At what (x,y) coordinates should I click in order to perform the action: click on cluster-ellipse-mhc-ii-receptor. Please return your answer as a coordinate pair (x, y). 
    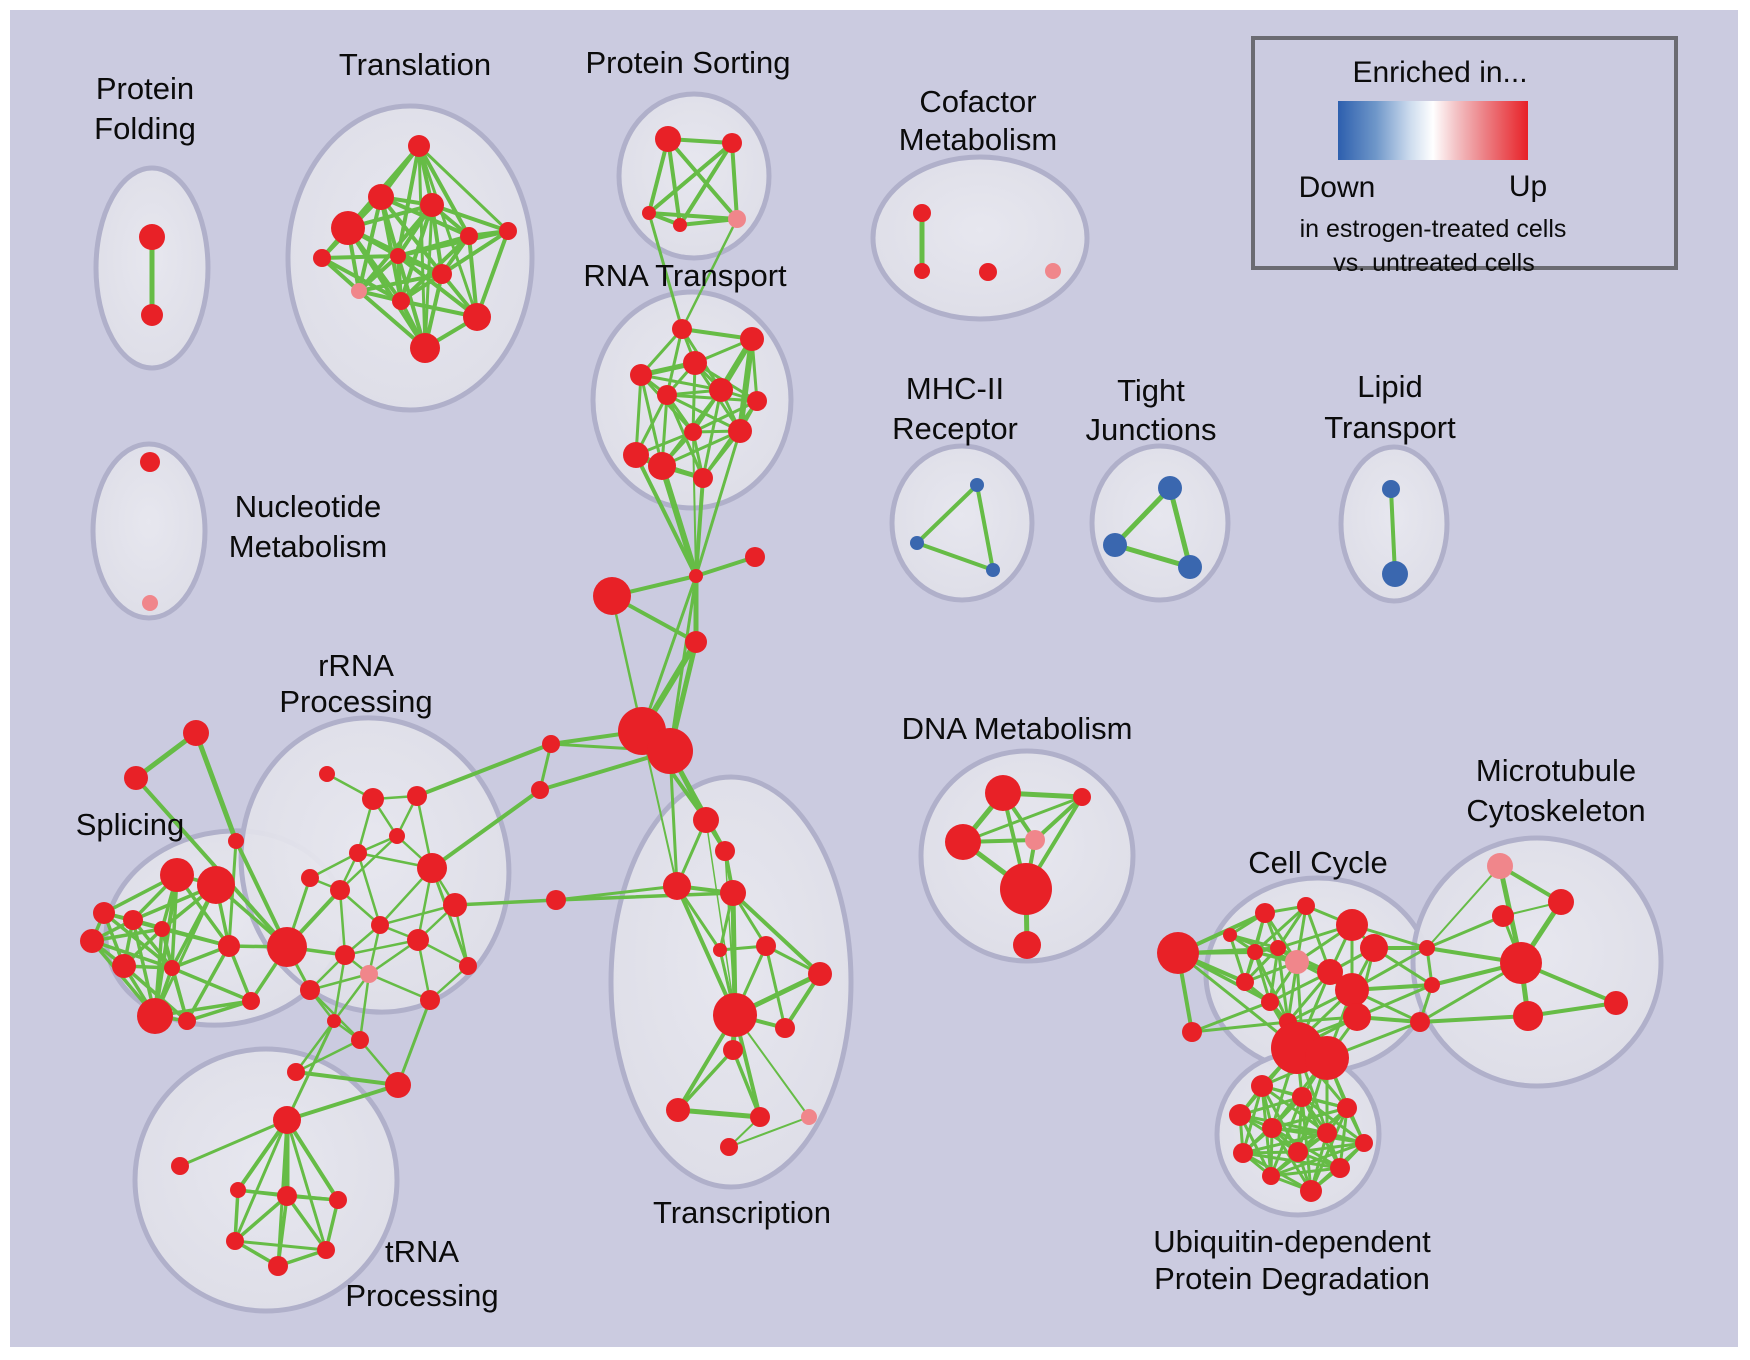
    Looking at the image, I should click on (962, 523).